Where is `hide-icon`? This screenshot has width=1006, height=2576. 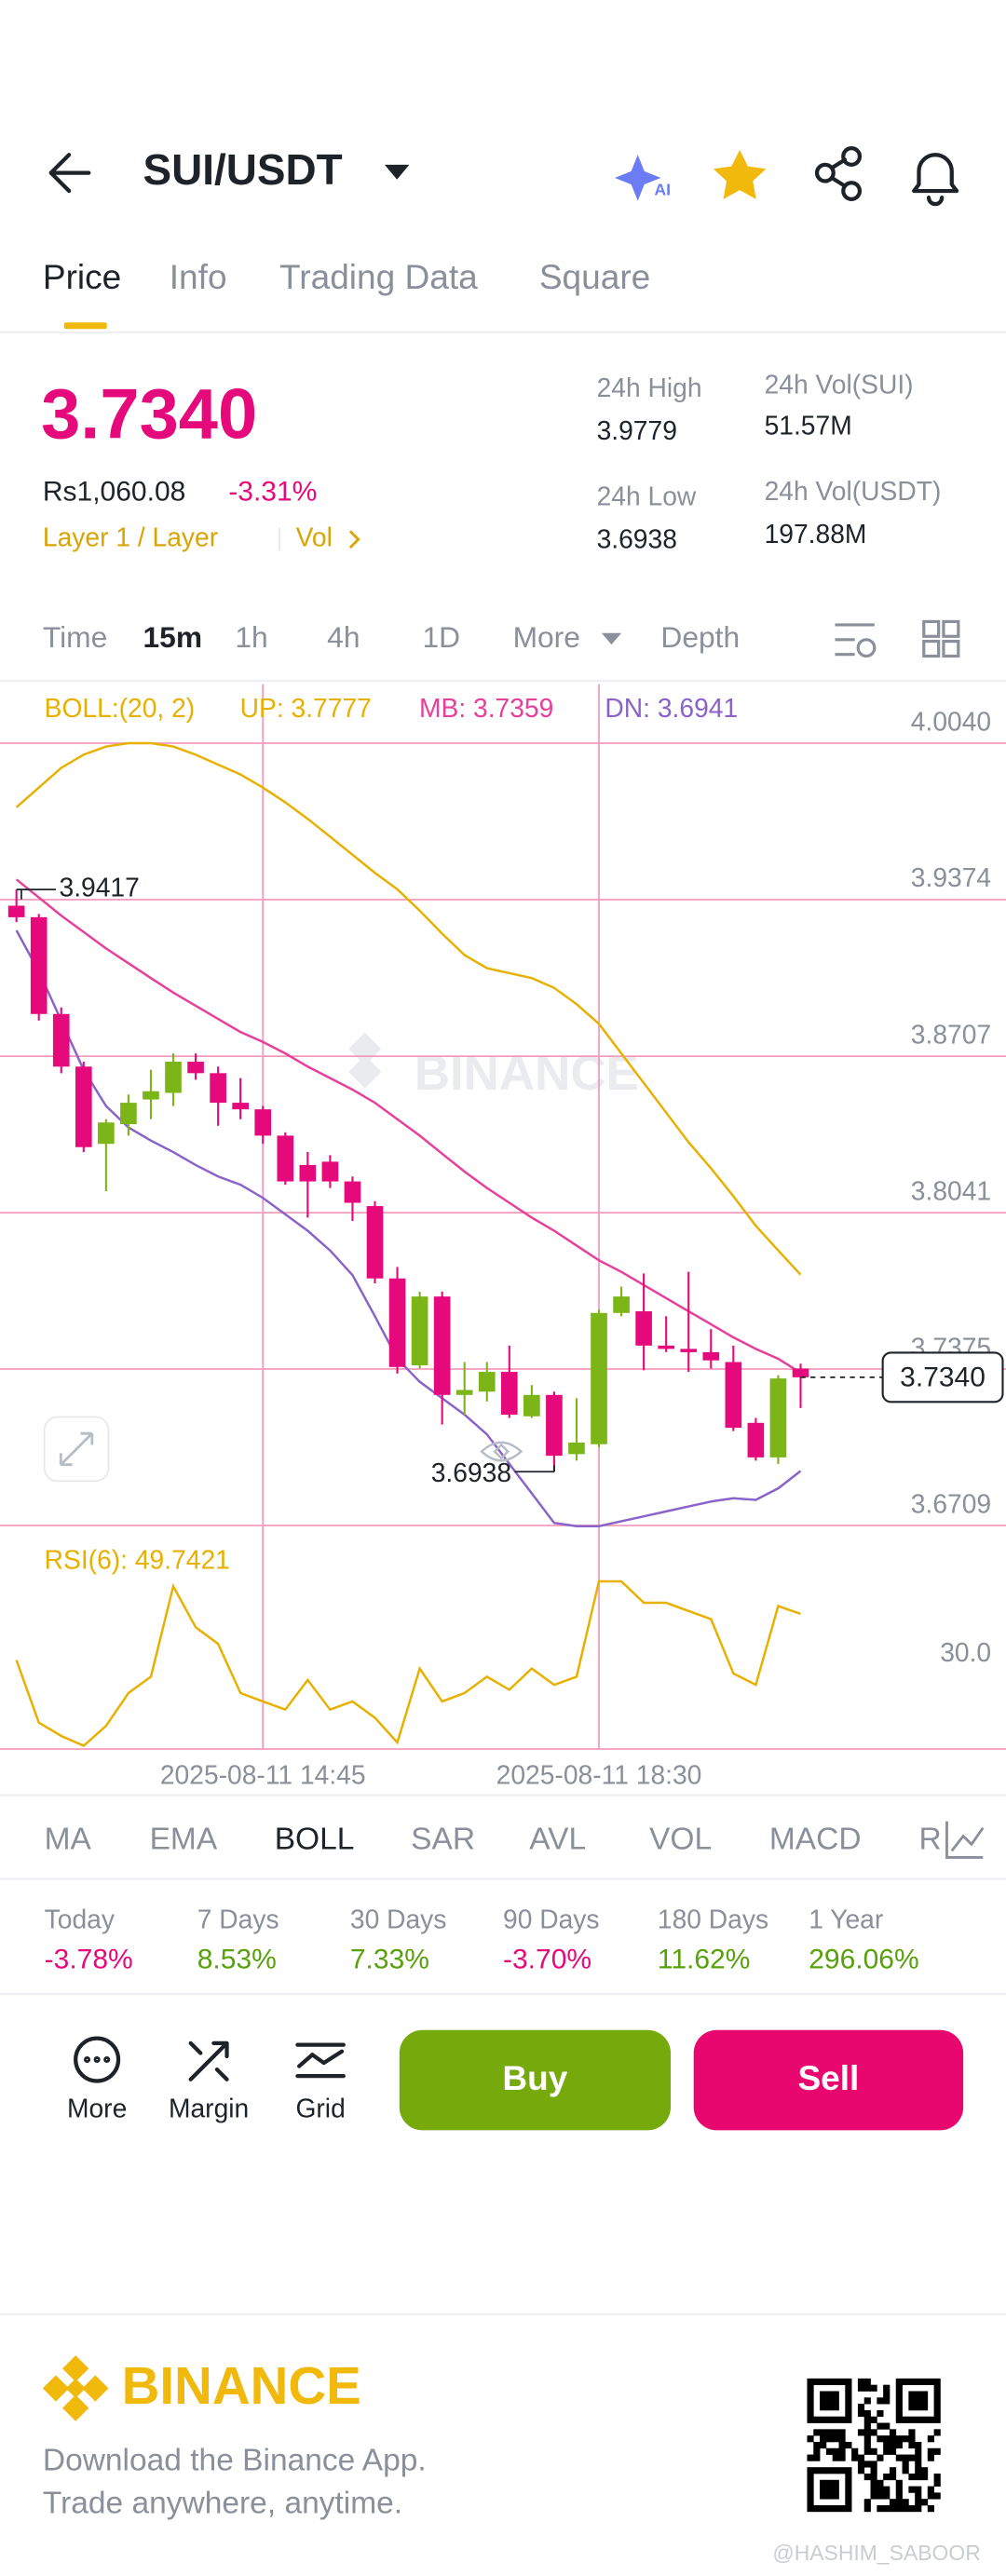 hide-icon is located at coordinates (501, 1451).